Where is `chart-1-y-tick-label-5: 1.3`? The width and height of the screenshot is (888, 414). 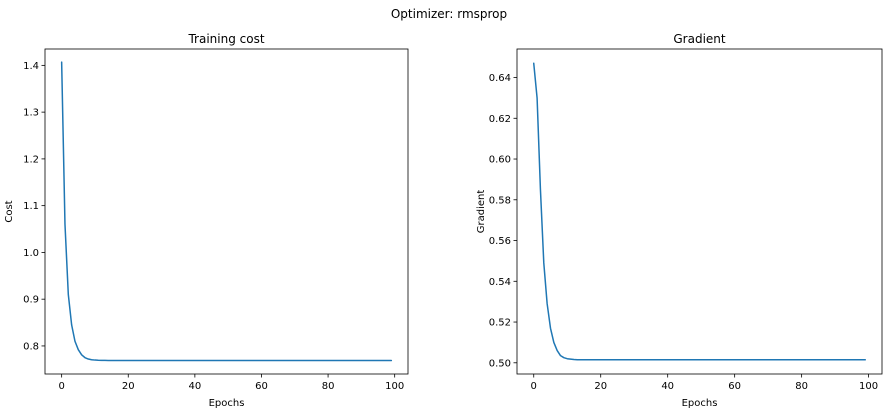 chart-1-y-tick-label-5: 1.3 is located at coordinates (31, 113).